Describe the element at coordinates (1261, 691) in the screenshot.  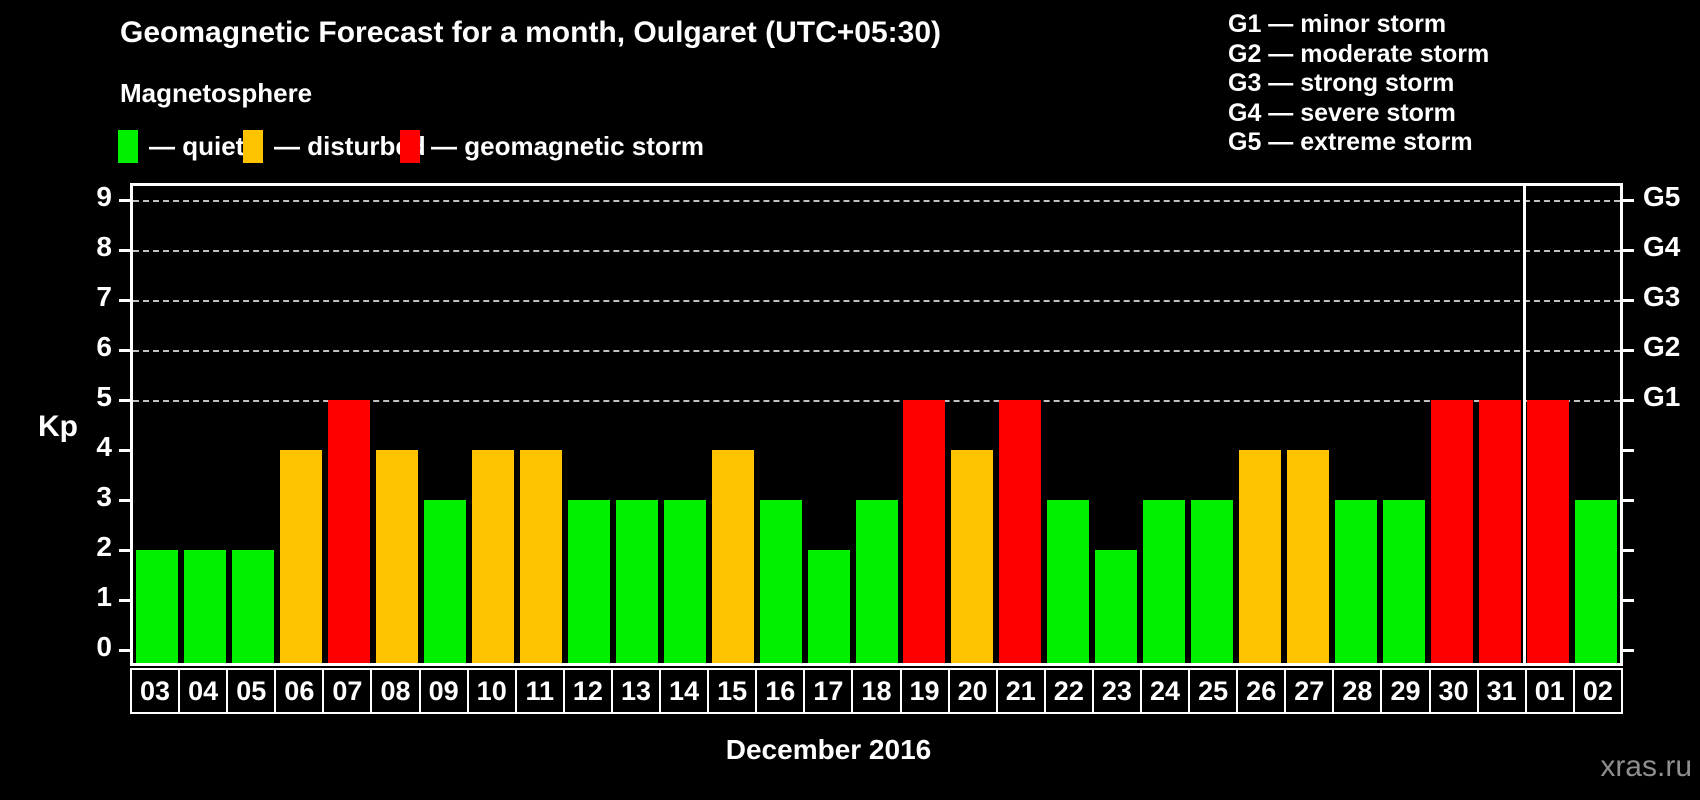
I see `day-label-26: 26` at that location.